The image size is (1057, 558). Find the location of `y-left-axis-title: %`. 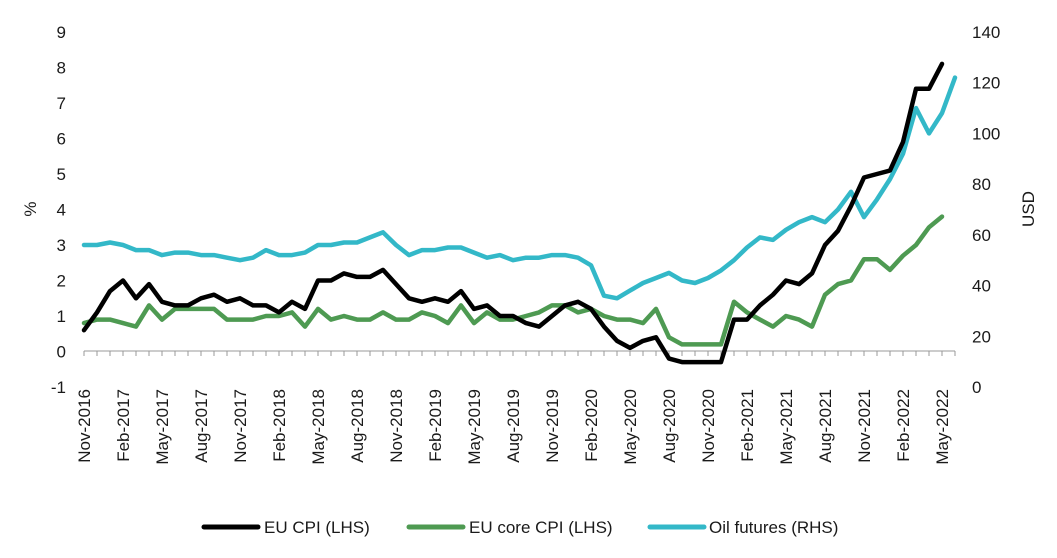

y-left-axis-title: % is located at coordinates (30, 208).